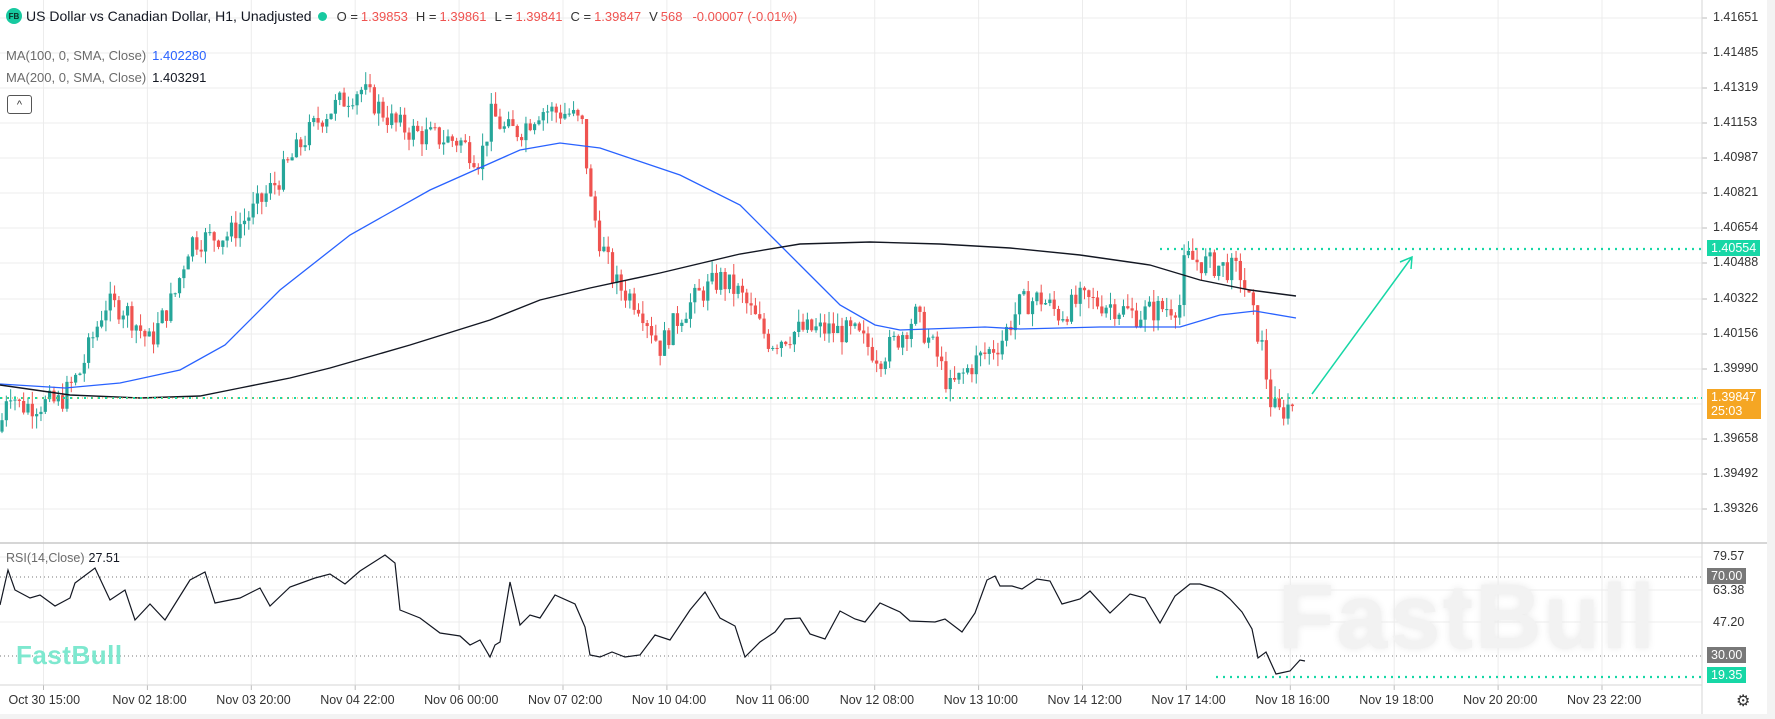  What do you see at coordinates (1727, 655) in the screenshot?
I see `rsi-lower-band-tag: 30.00` at bounding box center [1727, 655].